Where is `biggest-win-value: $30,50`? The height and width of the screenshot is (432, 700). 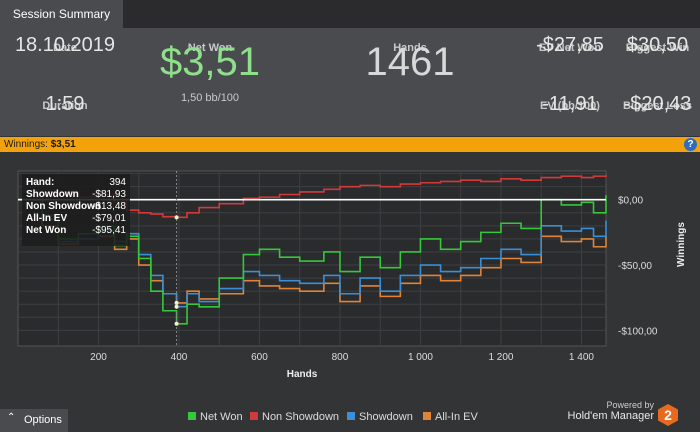 biggest-win-value: $30,50 is located at coordinates (657, 45).